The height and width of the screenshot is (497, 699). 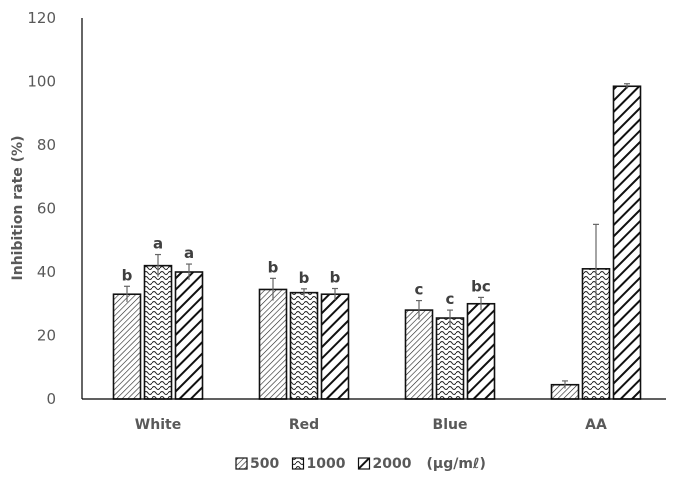 I want to click on y-tick-label: 20, so click(x=46, y=336).